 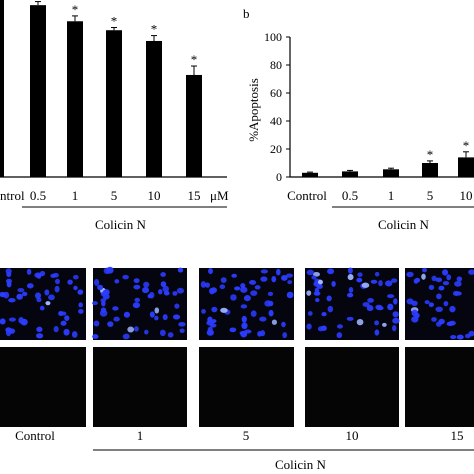 I want to click on x-tick-label-0-2: 1, so click(x=75, y=195).